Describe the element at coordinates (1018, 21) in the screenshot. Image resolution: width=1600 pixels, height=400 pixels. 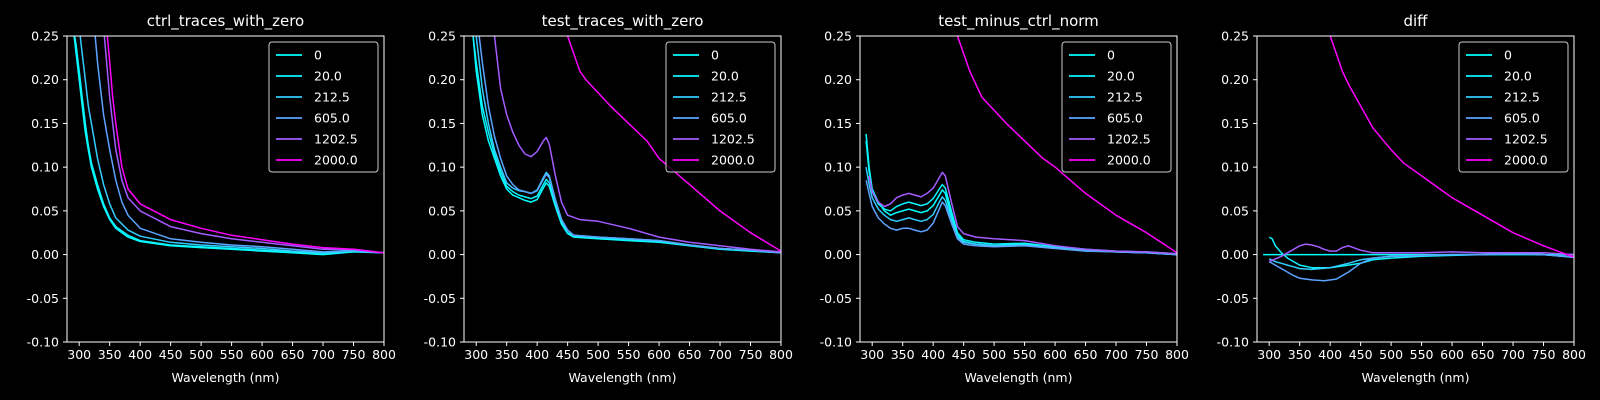
I see `chart-title: test_minus_ctrl_norm` at that location.